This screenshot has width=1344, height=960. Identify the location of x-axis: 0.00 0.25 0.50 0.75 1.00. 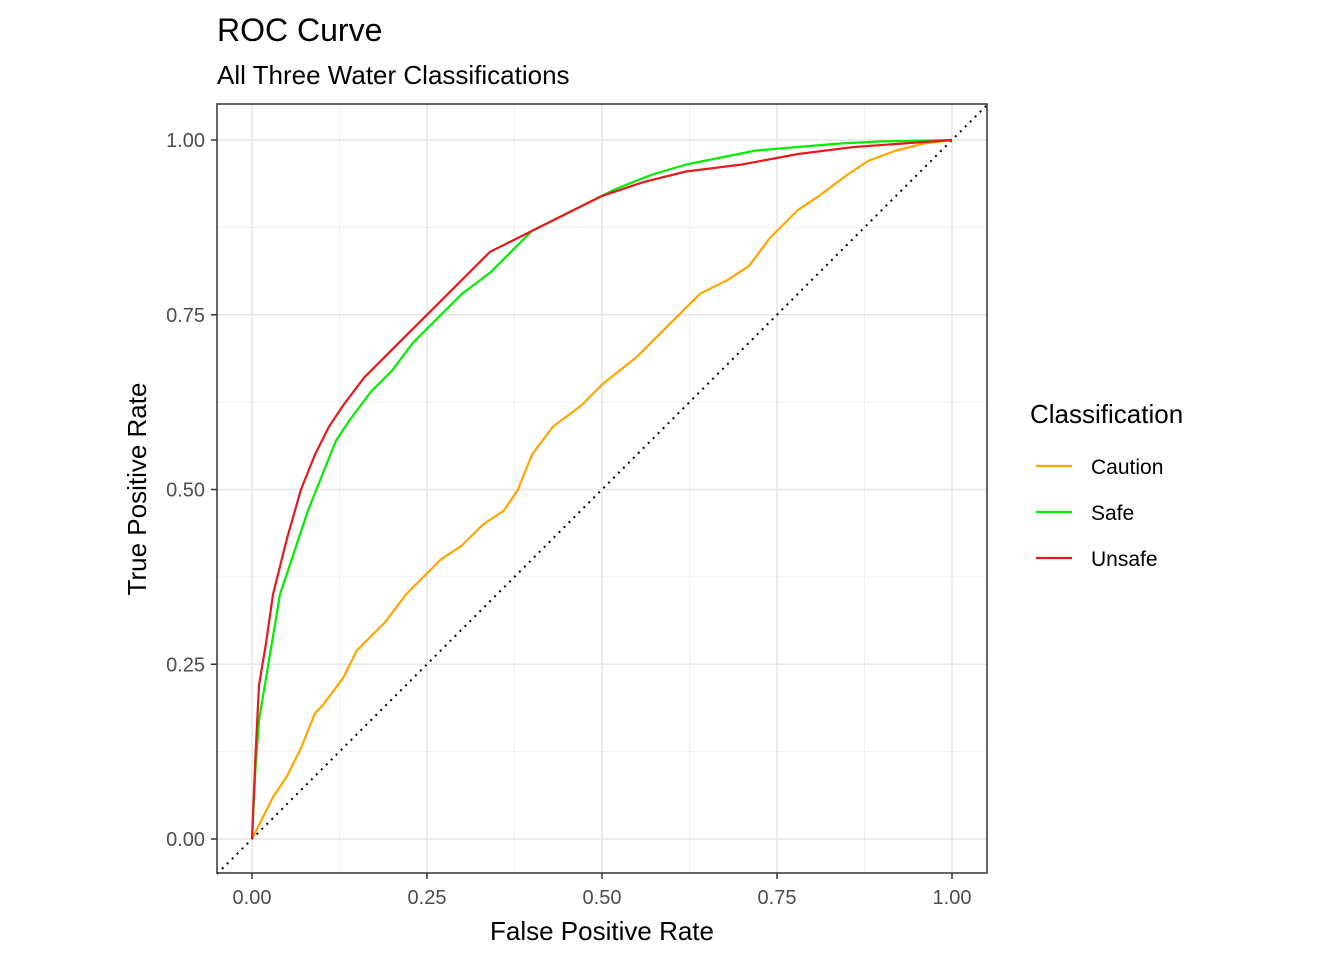
(602, 891).